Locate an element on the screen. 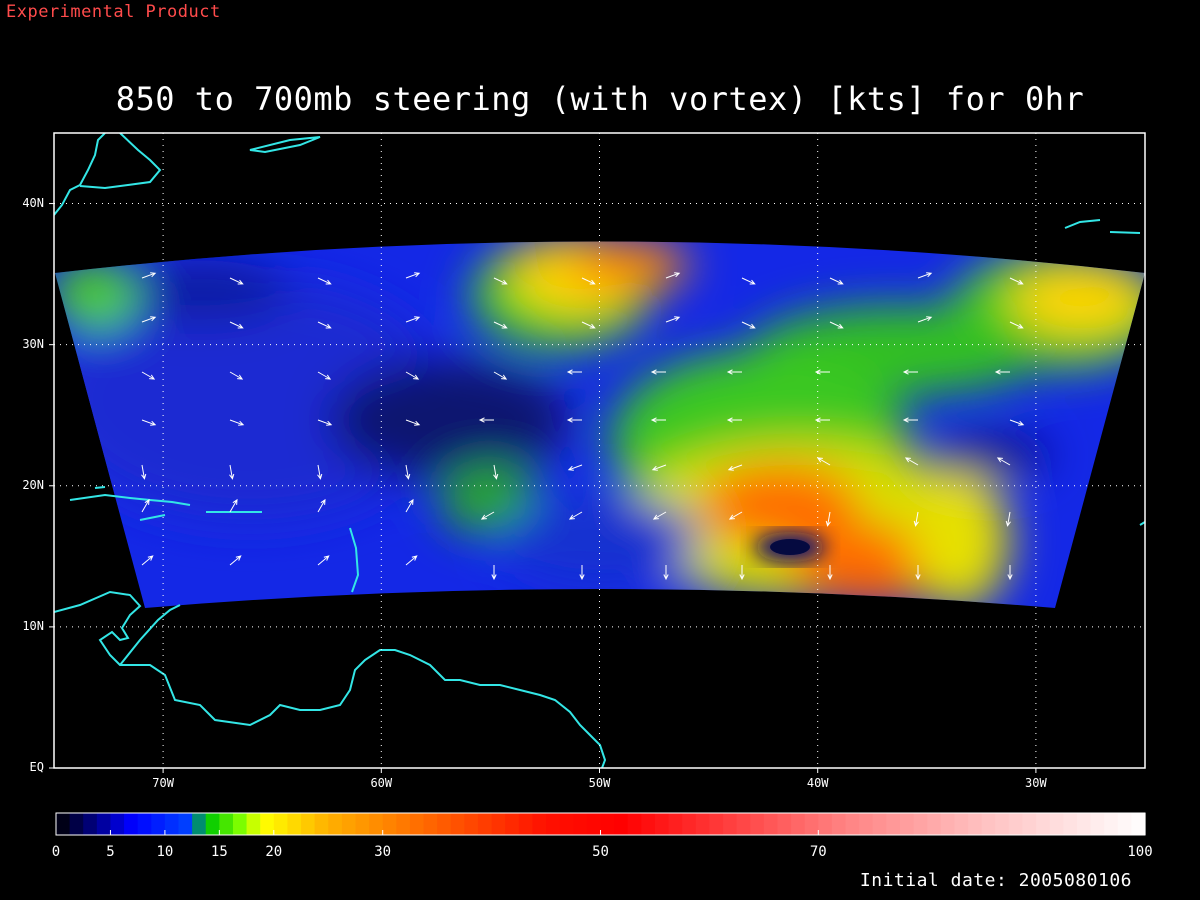 The width and height of the screenshot is (1200, 900). lon-label: 50W is located at coordinates (599, 783).